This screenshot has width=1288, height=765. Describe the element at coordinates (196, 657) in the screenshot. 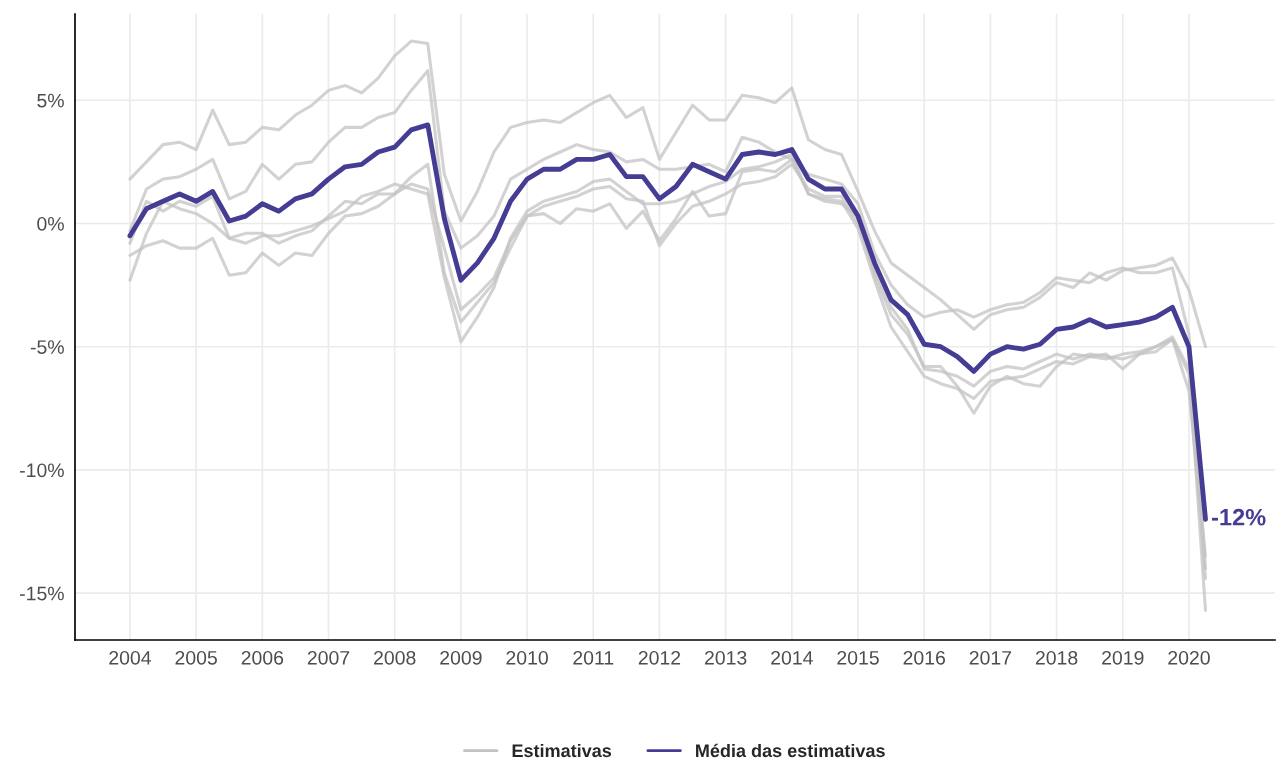

I see `x-tick-label: 2005` at that location.